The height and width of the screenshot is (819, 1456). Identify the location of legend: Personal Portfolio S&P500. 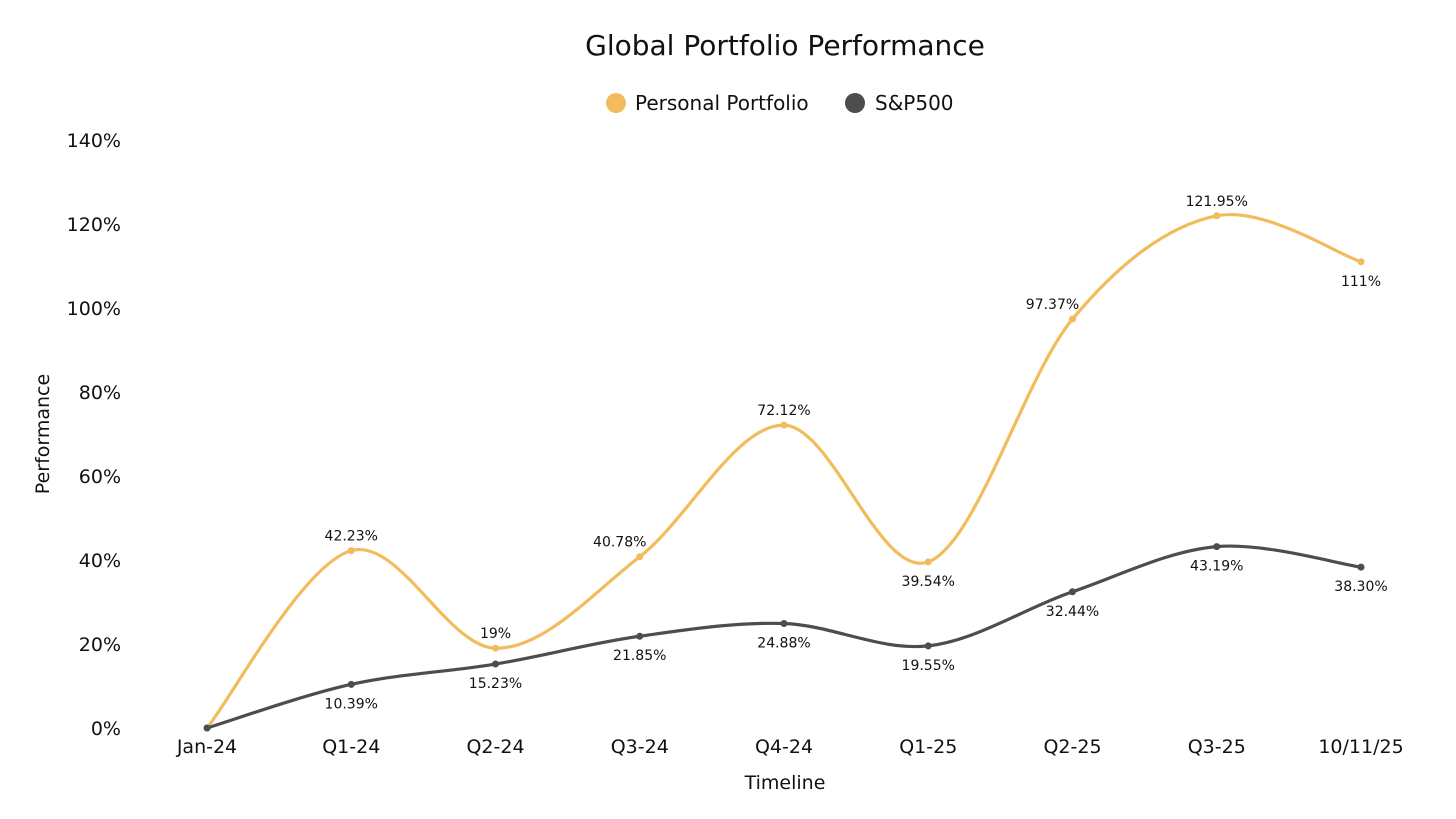
(780, 103).